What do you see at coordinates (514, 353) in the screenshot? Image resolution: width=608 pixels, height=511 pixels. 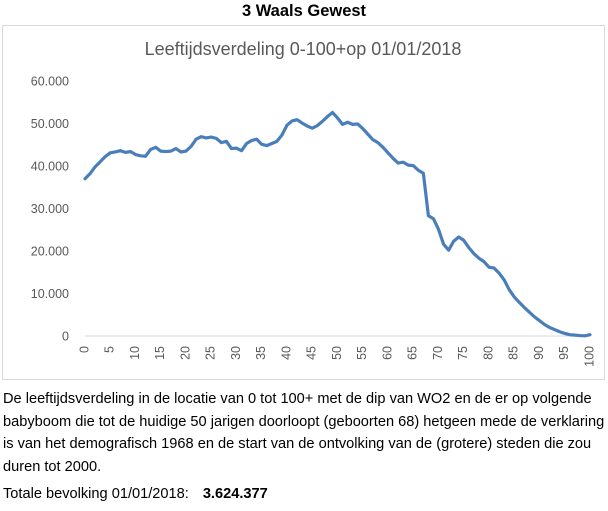 I see `x-tick-label: 85` at bounding box center [514, 353].